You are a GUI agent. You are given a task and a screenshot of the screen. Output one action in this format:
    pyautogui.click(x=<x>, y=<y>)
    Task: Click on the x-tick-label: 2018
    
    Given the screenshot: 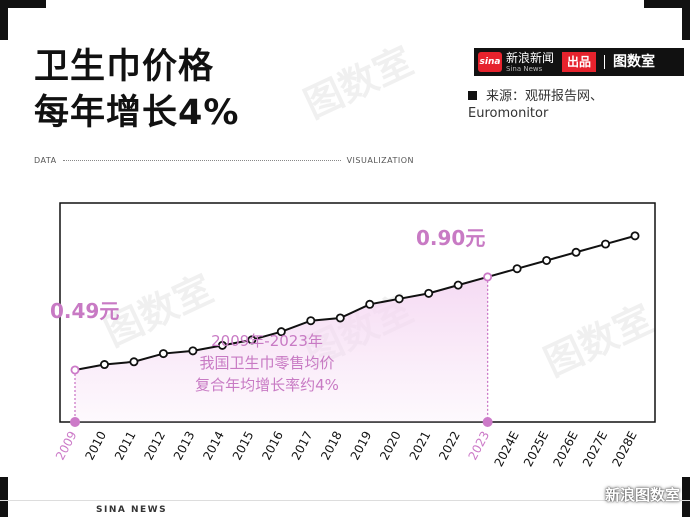 What is the action you would take?
    pyautogui.click(x=331, y=446)
    